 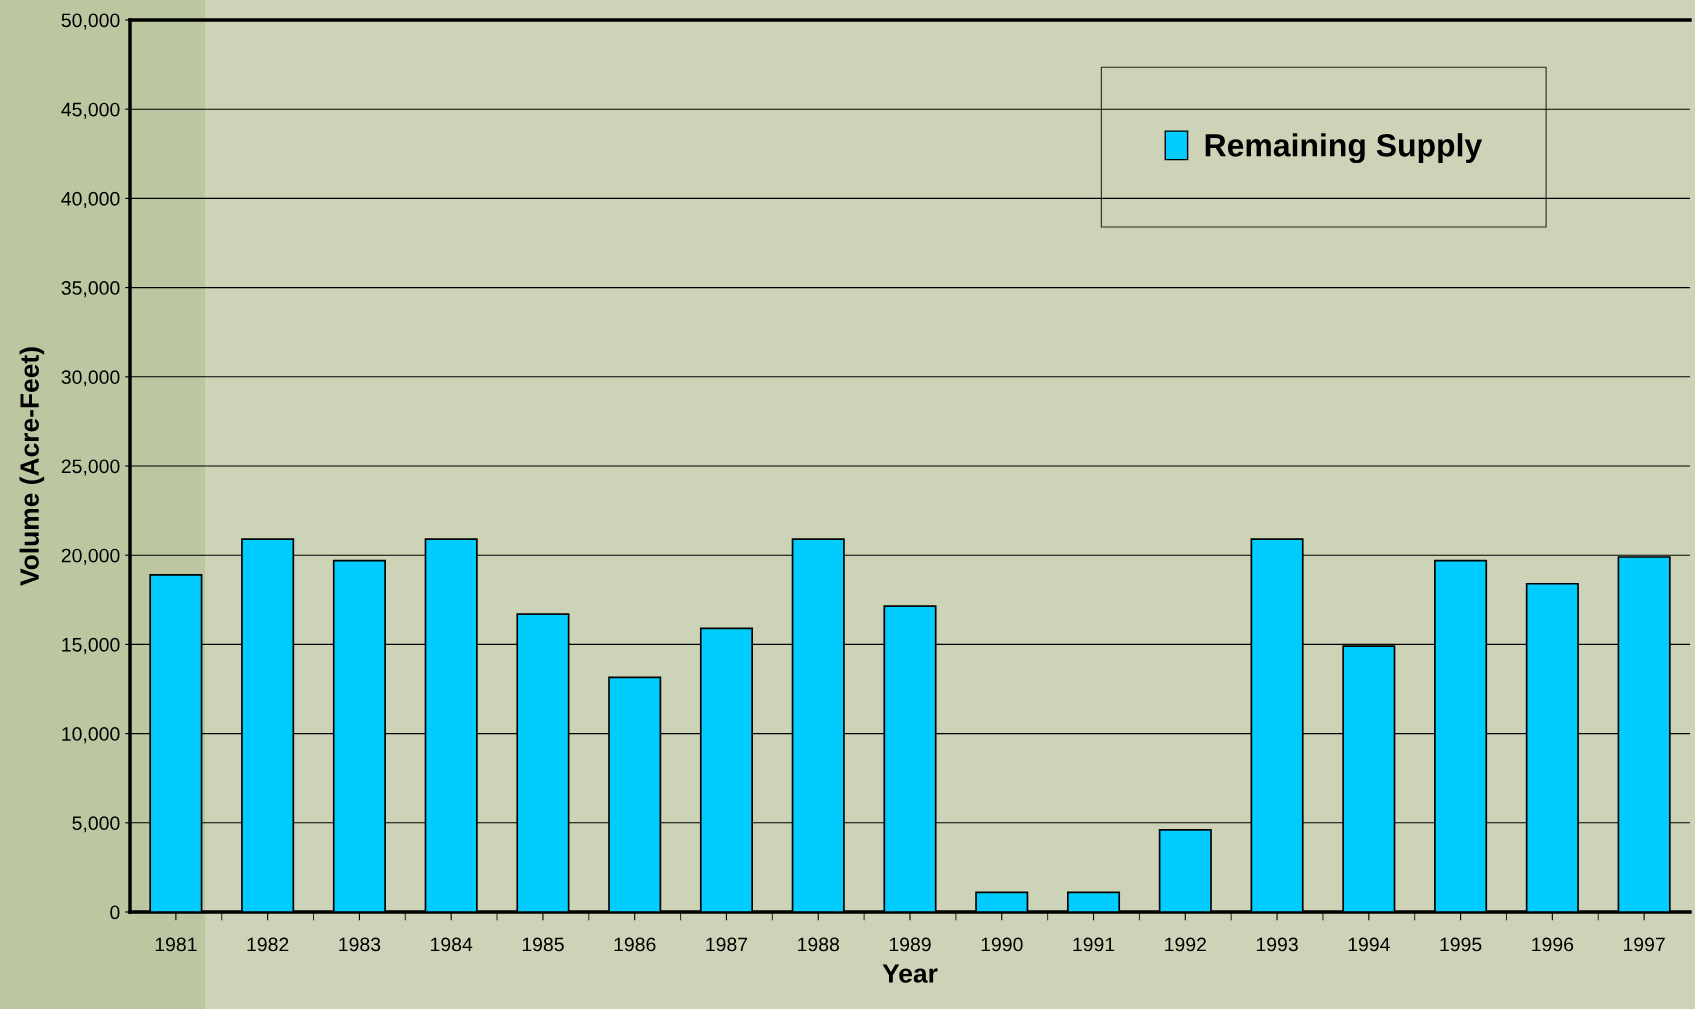 I want to click on legend-label: Remaining Supply, so click(x=1344, y=148).